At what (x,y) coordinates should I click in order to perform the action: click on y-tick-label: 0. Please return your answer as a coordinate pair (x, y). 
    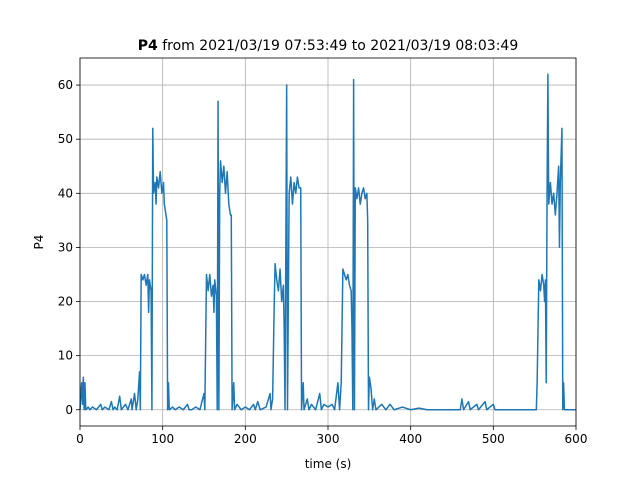
    Looking at the image, I should click on (69, 410).